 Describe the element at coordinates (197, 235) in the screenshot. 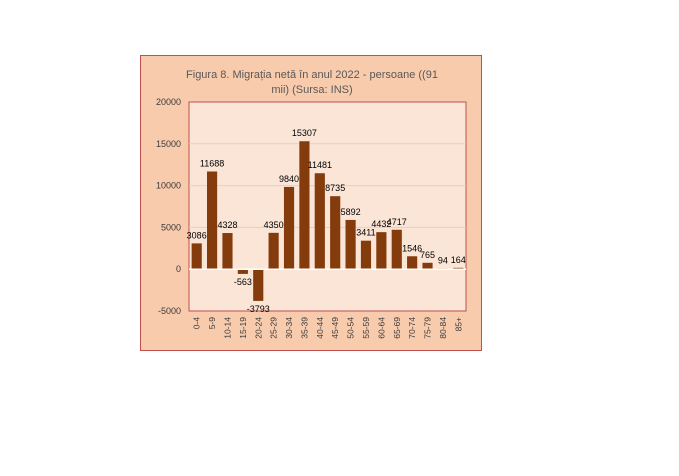

I see `data-label: 3086` at that location.